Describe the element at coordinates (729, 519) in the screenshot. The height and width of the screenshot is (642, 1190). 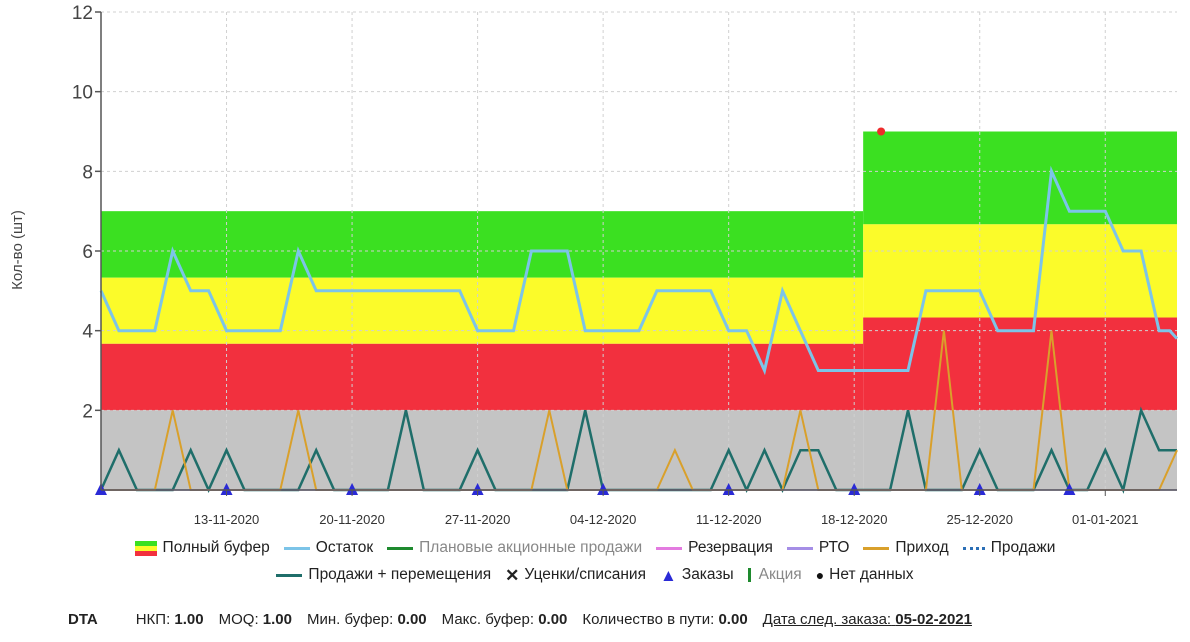
I see `x-tick-label-35: 11-12-2020` at that location.